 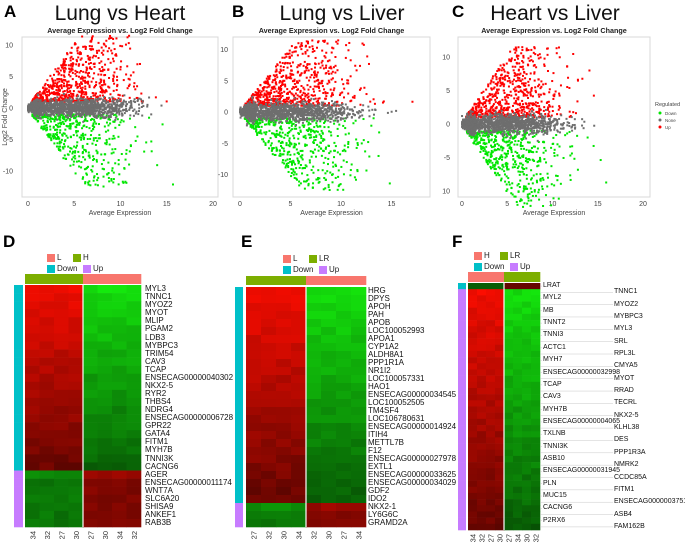 What do you see at coordinates (28, 204) in the screenshot?
I see `x-tick-label: 0` at bounding box center [28, 204].